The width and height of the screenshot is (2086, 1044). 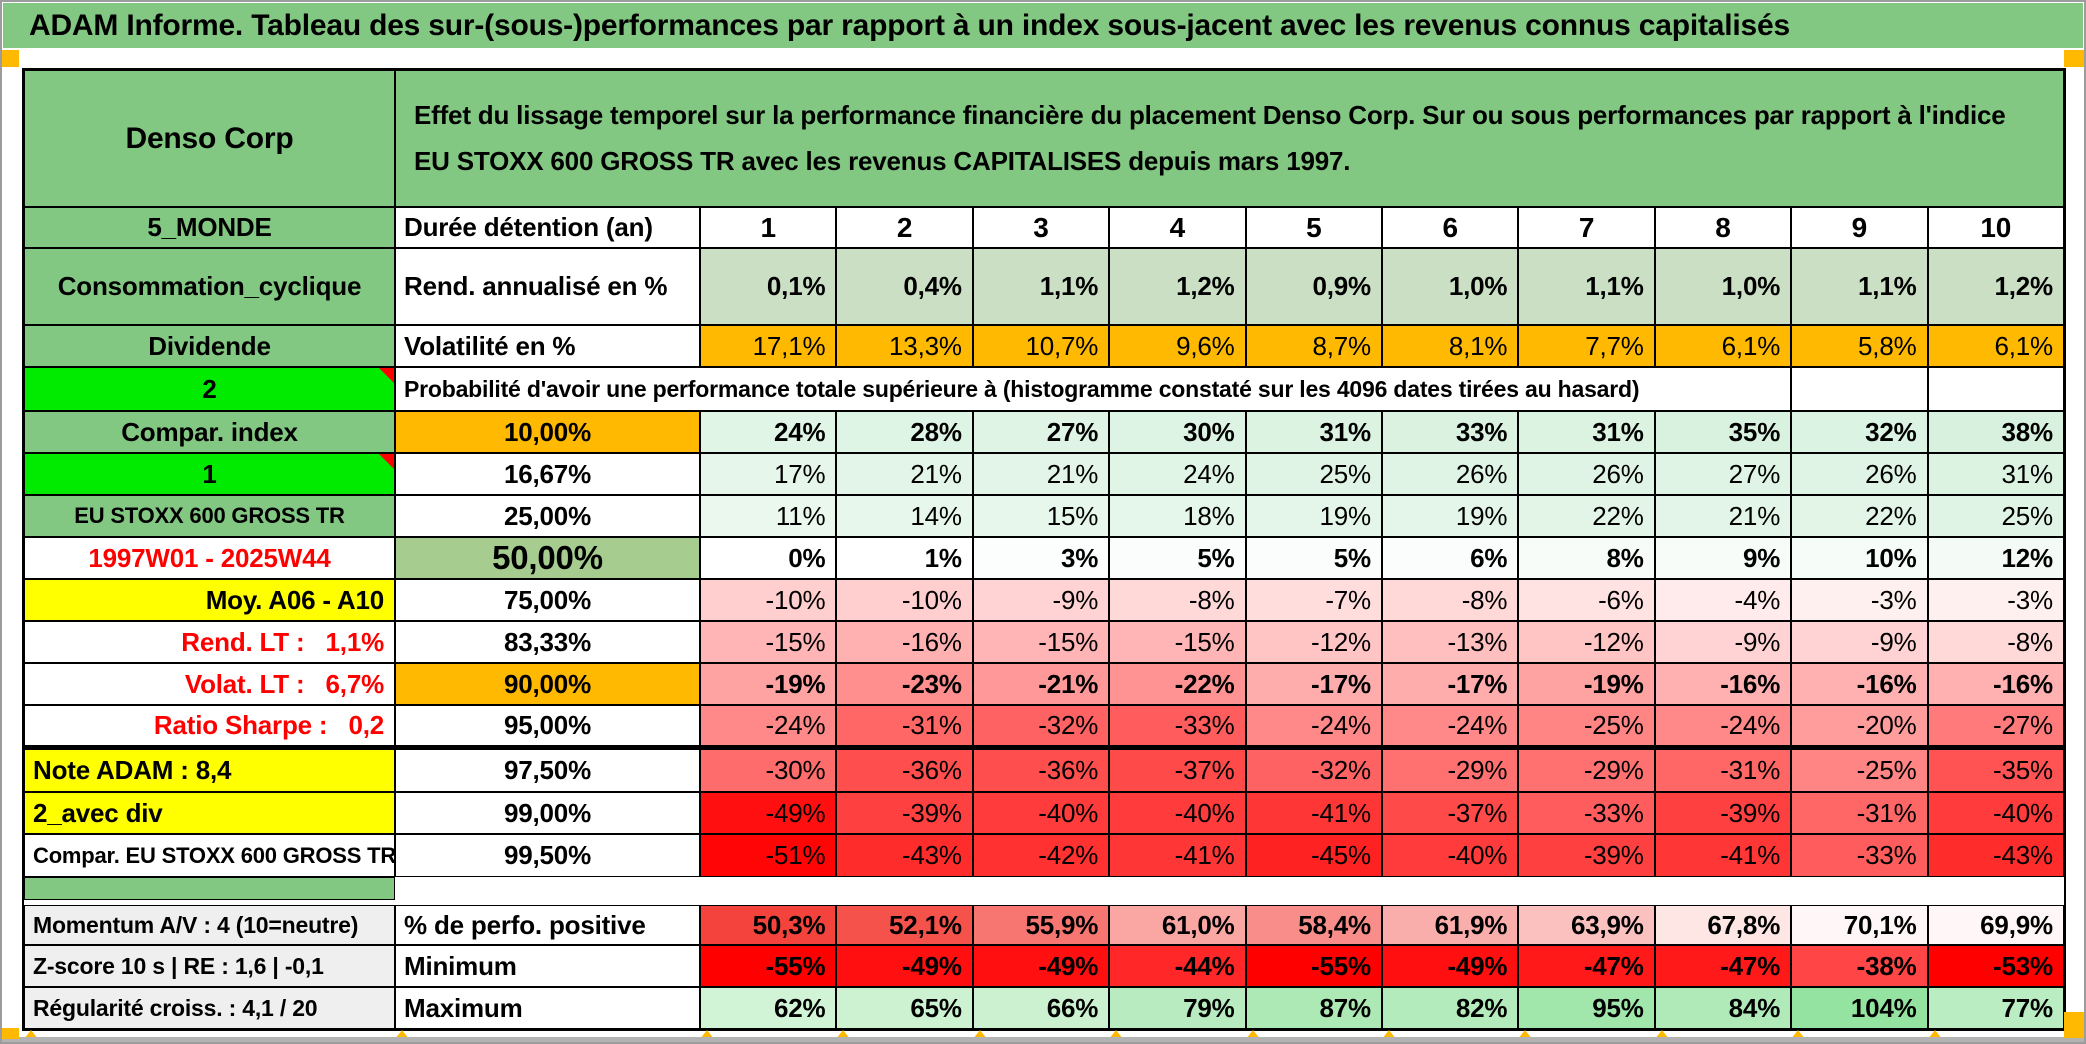 What do you see at coordinates (1041, 227) in the screenshot?
I see `table-cell: 3` at bounding box center [1041, 227].